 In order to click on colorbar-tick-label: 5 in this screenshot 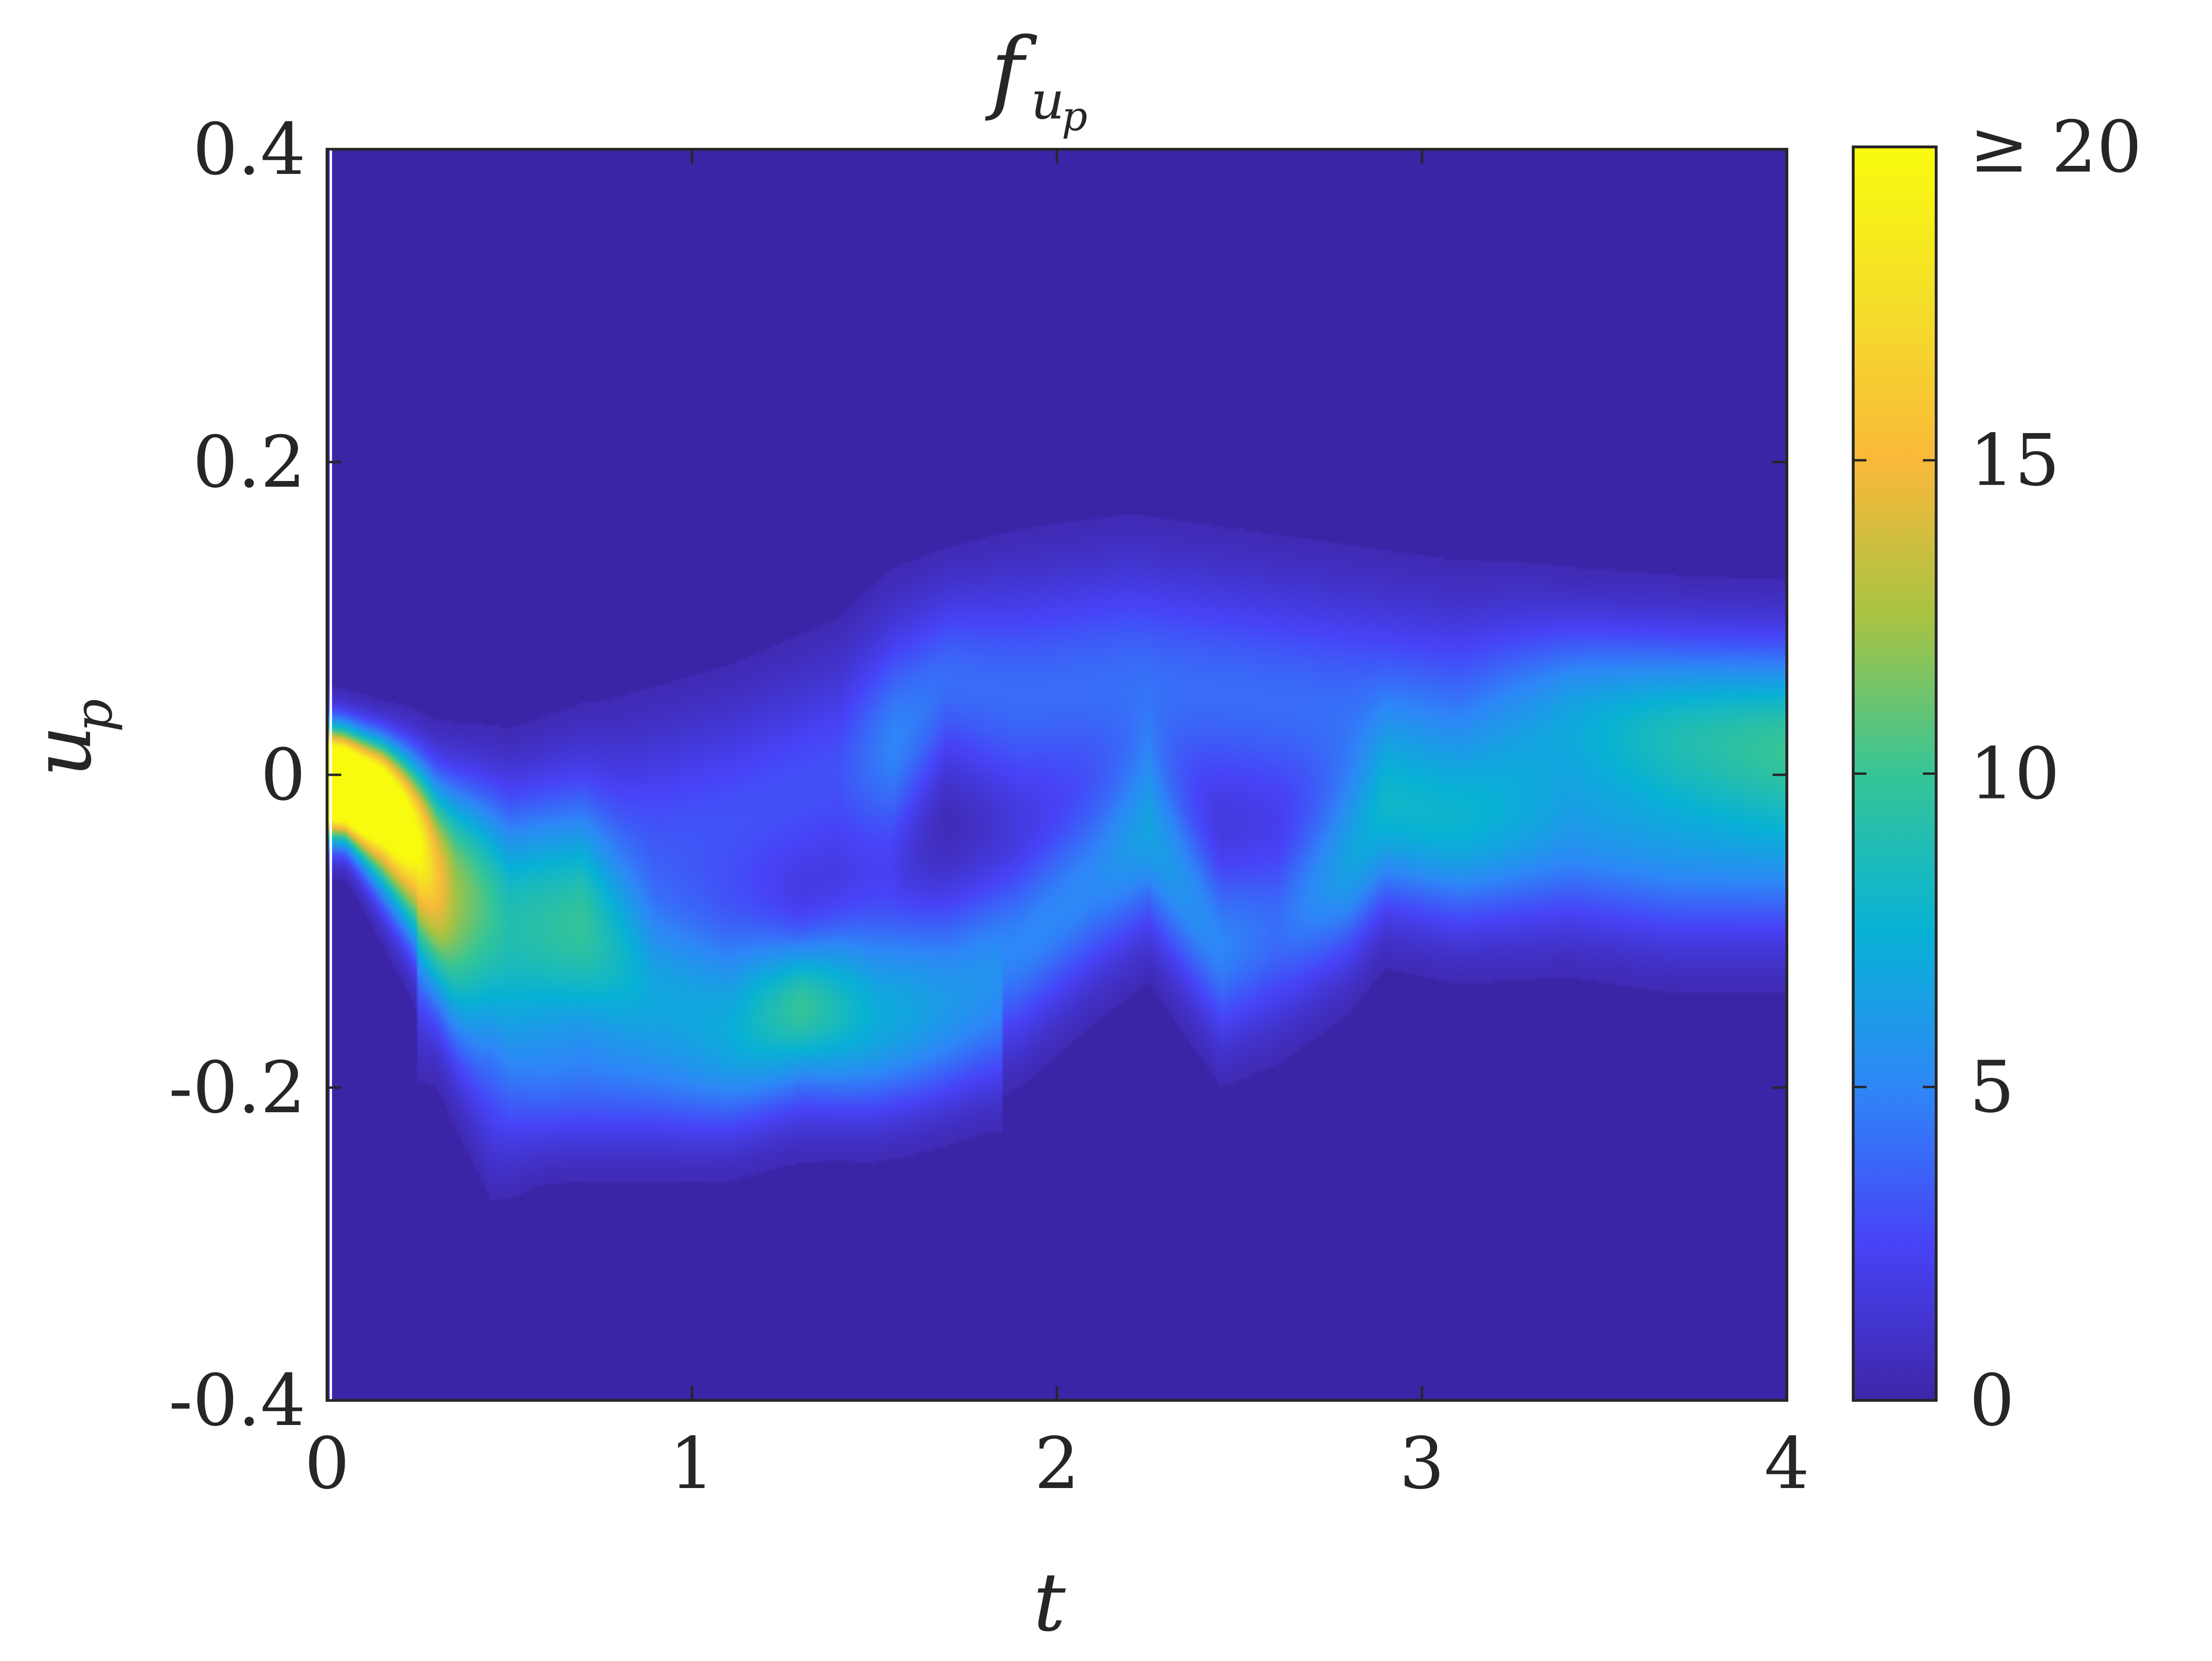, I will do `click(1991, 1087)`.